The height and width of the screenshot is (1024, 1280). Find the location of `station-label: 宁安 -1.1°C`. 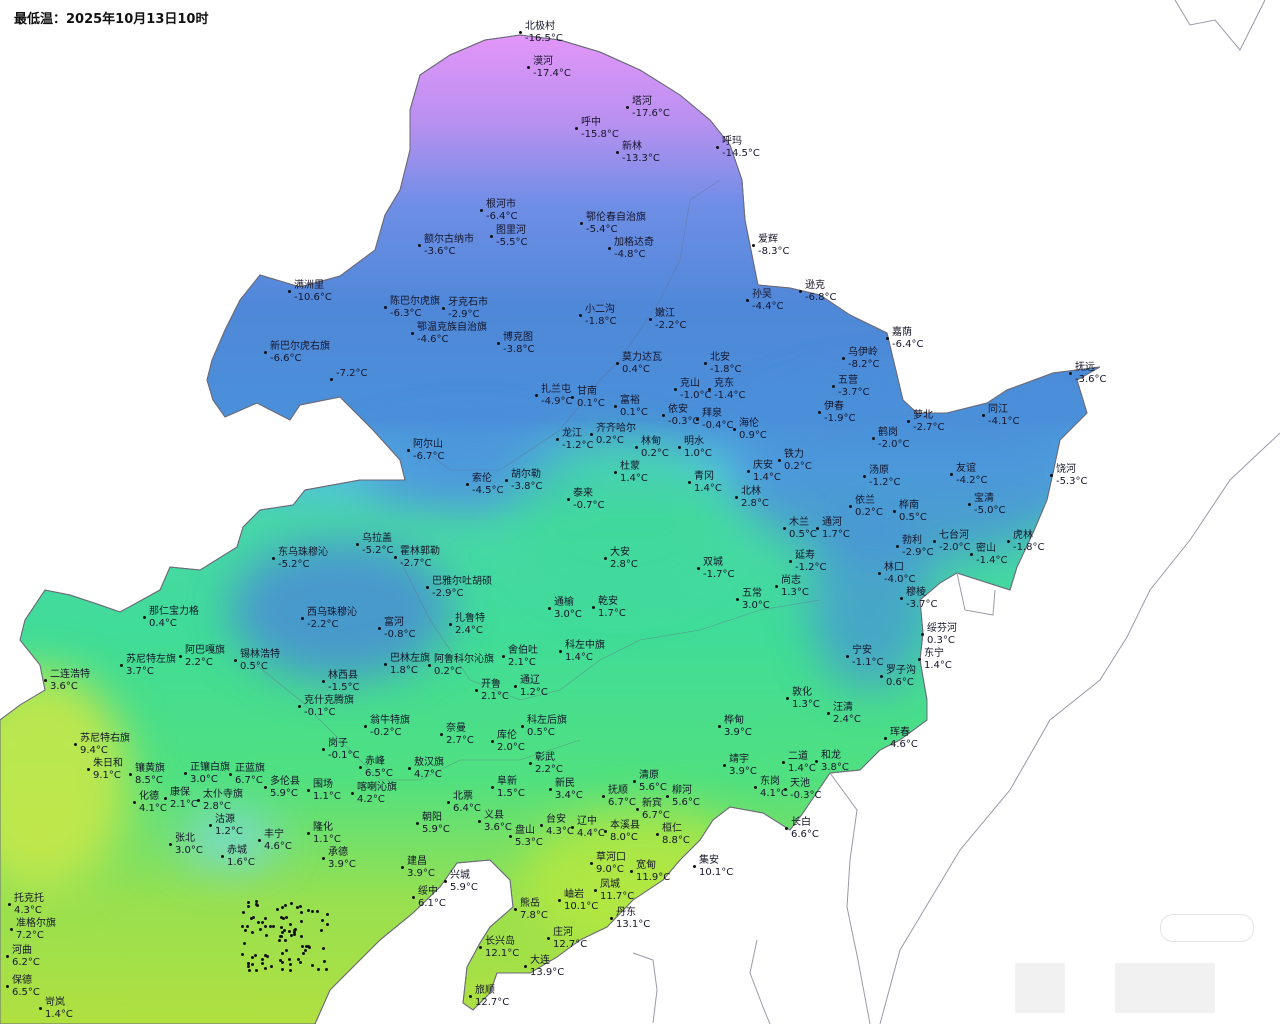

station-label: 宁安 -1.1°C is located at coordinates (865, 657).